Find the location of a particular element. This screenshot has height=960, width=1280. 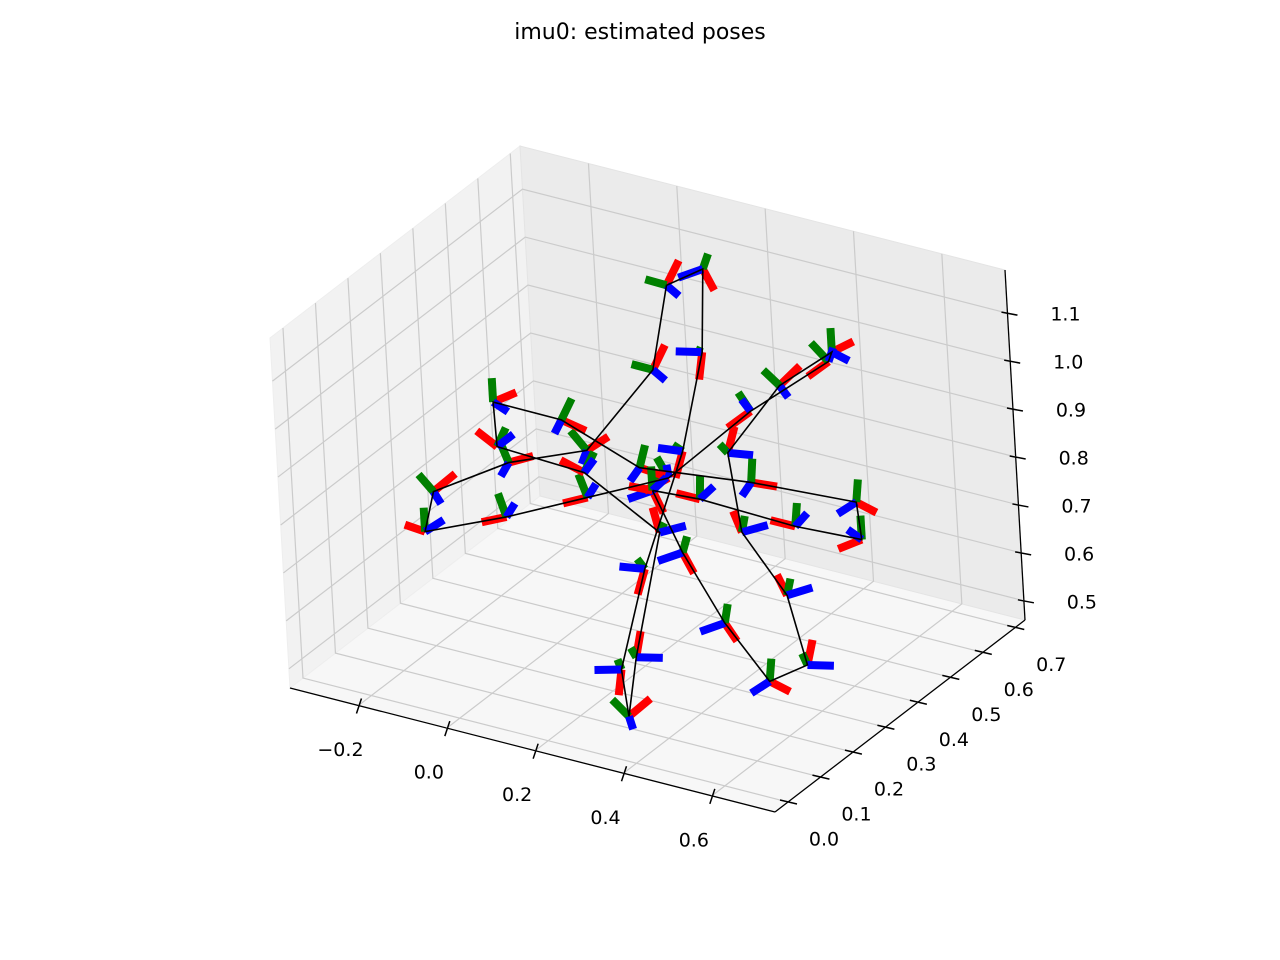

y-tick-label: 0.2 is located at coordinates (889, 790).